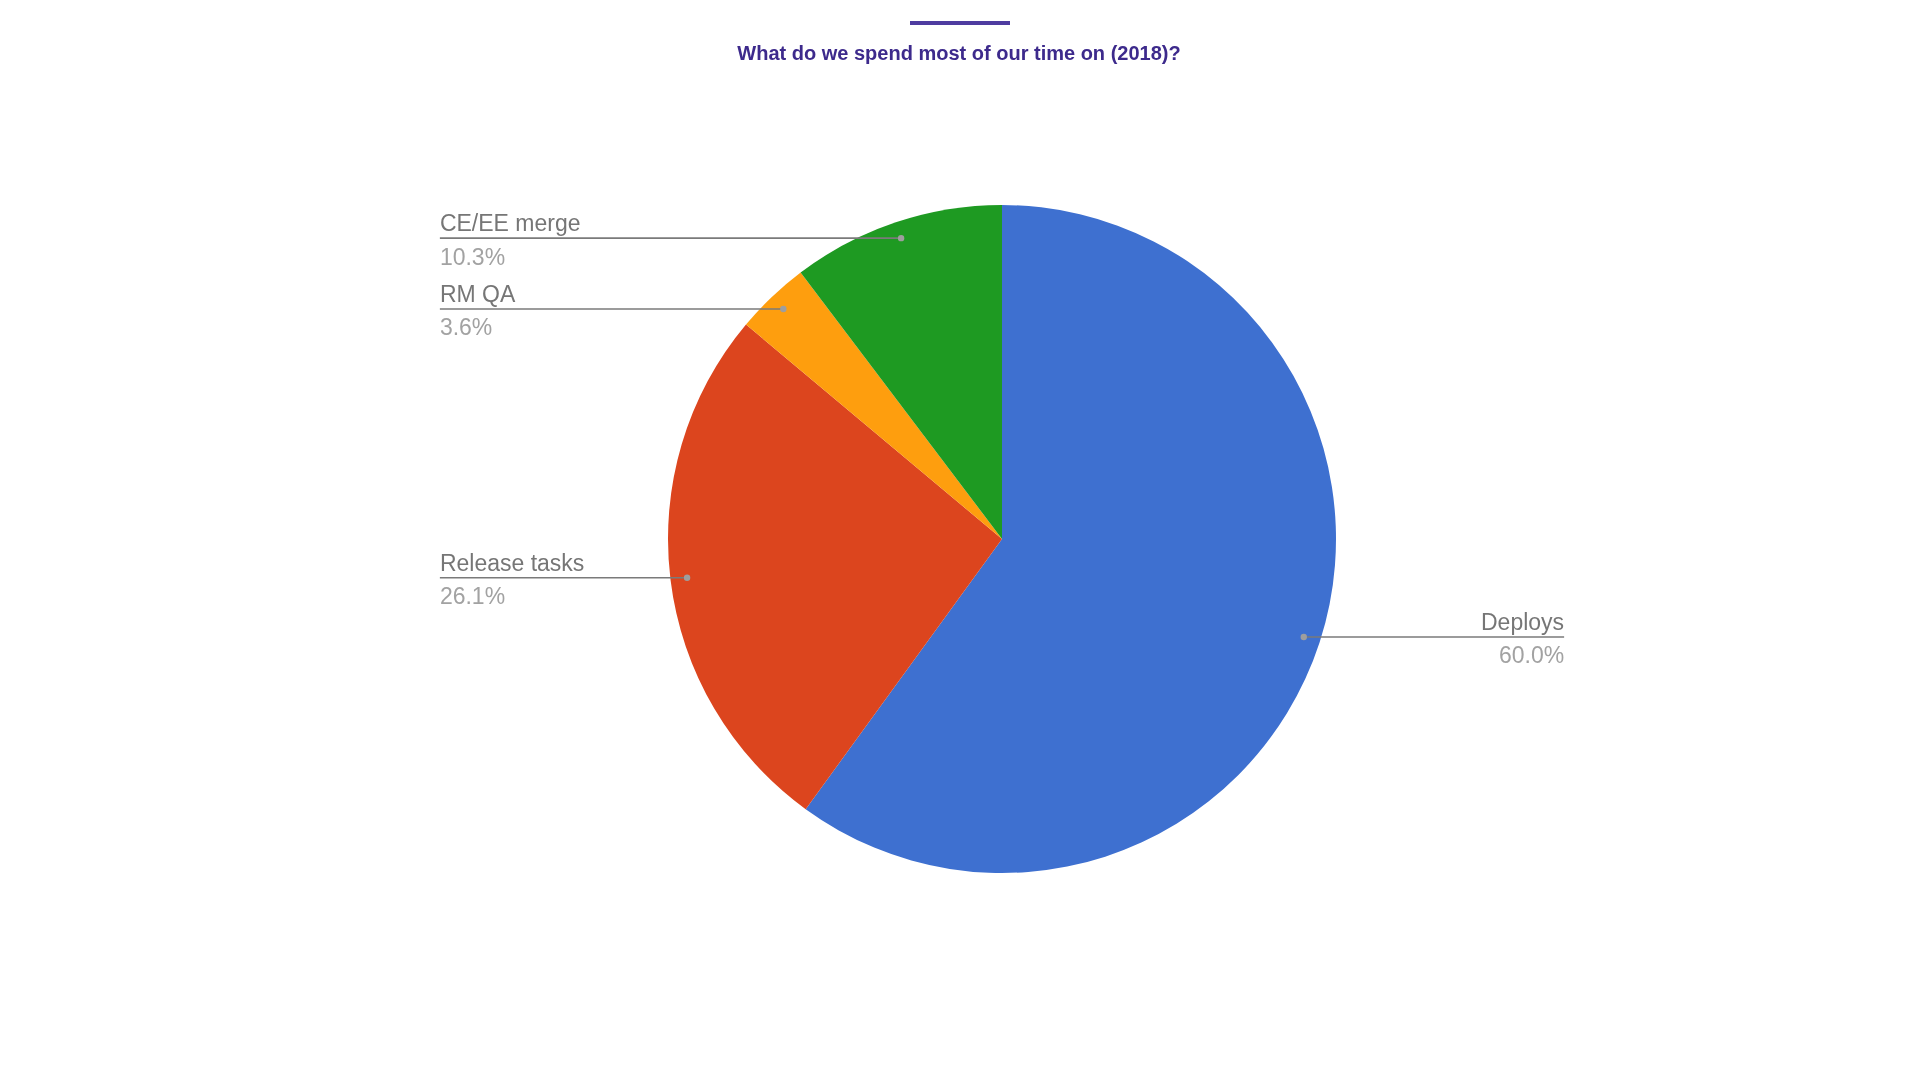 This screenshot has width=1920, height=1080. What do you see at coordinates (1531, 655) in the screenshot?
I see `data-label: 60.0%` at bounding box center [1531, 655].